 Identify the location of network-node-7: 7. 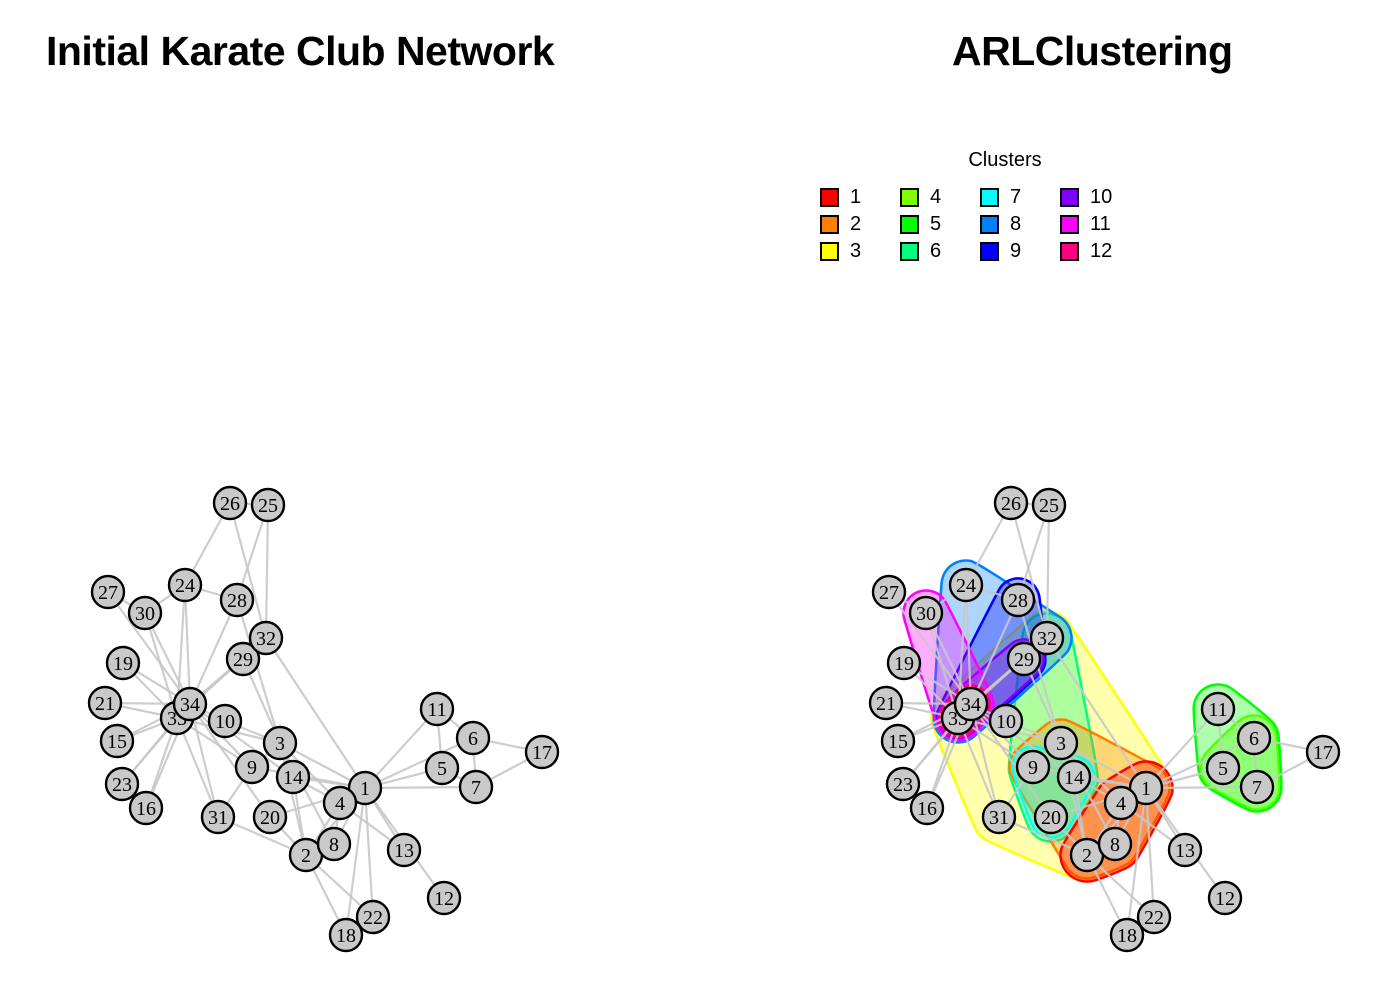
(1257, 787).